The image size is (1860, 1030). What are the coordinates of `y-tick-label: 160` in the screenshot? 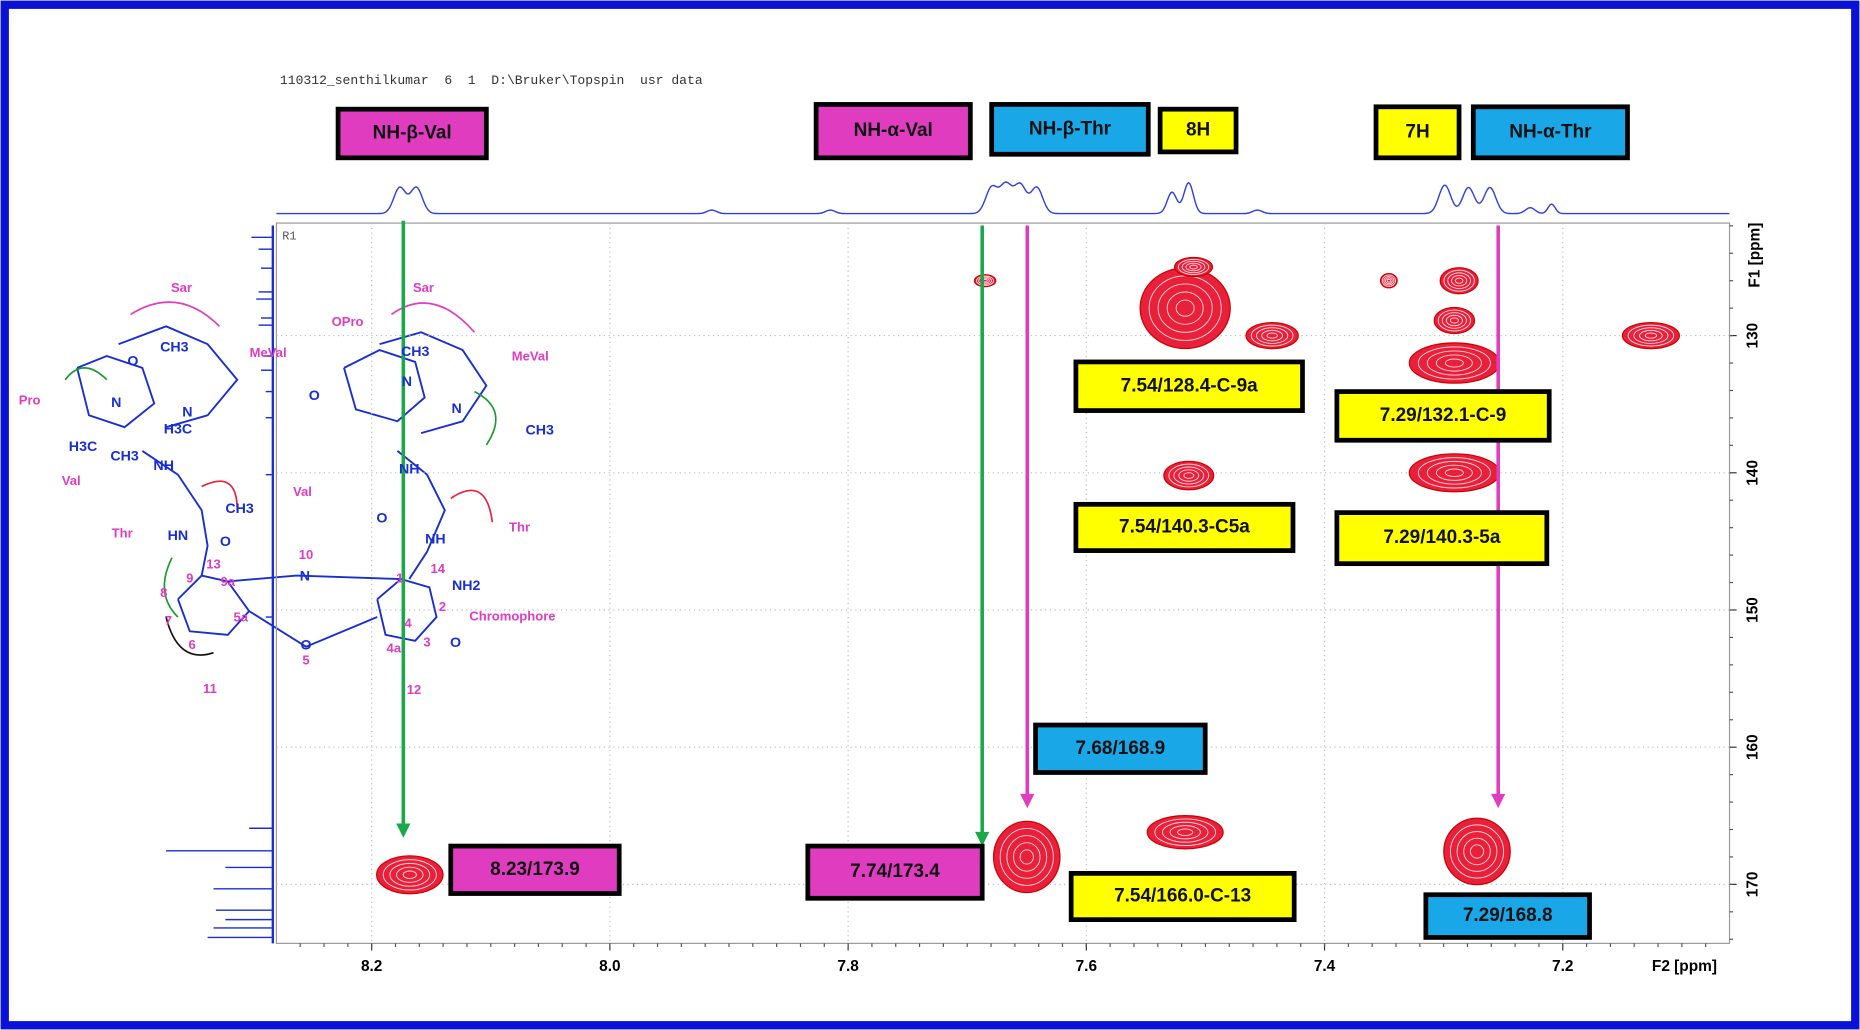 It's located at (1752, 747).